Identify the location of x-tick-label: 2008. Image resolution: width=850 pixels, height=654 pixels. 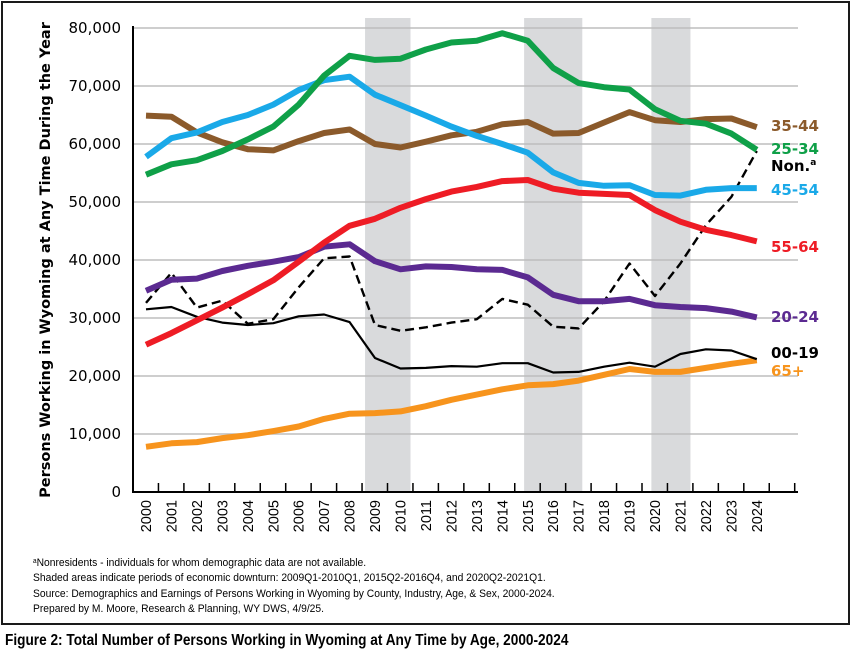
(351, 516).